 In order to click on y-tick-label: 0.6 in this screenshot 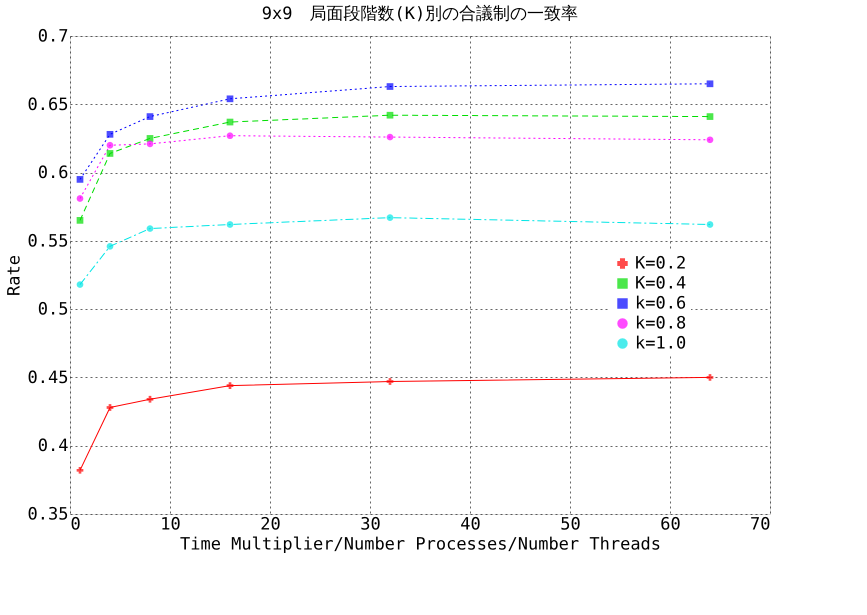, I will do `click(53, 173)`.